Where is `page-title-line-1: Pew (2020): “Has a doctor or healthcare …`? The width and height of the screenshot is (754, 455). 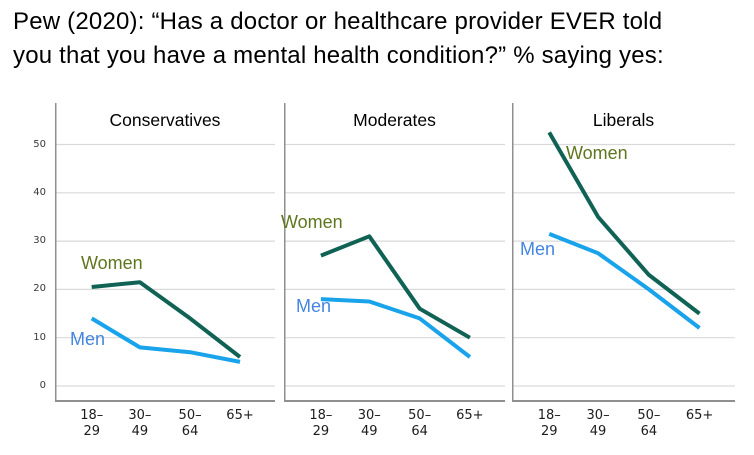 page-title-line-1: Pew (2020): “Has a doctor or healthcare … is located at coordinates (338, 21).